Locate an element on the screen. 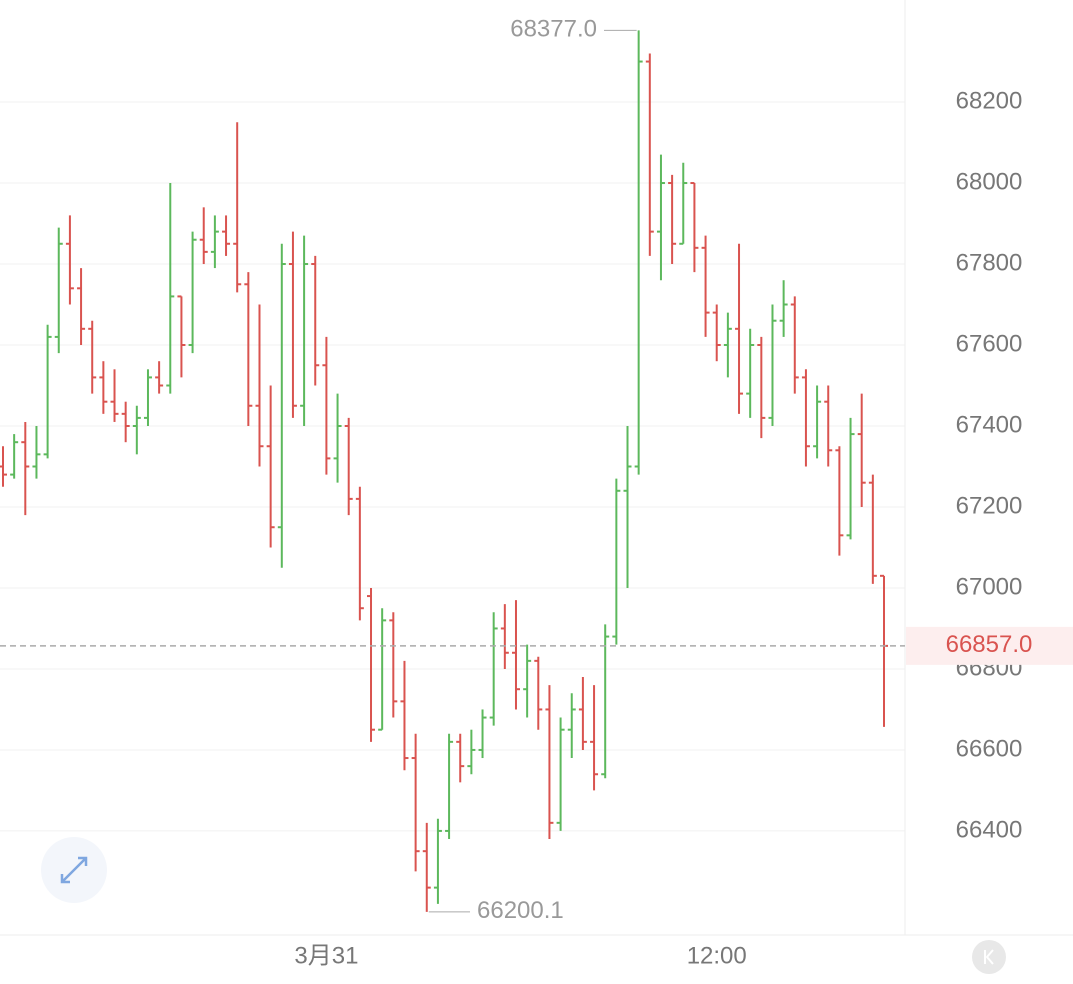 Image resolution: width=1073 pixels, height=984 pixels. last-price-label: 66857.0 is located at coordinates (989, 644).